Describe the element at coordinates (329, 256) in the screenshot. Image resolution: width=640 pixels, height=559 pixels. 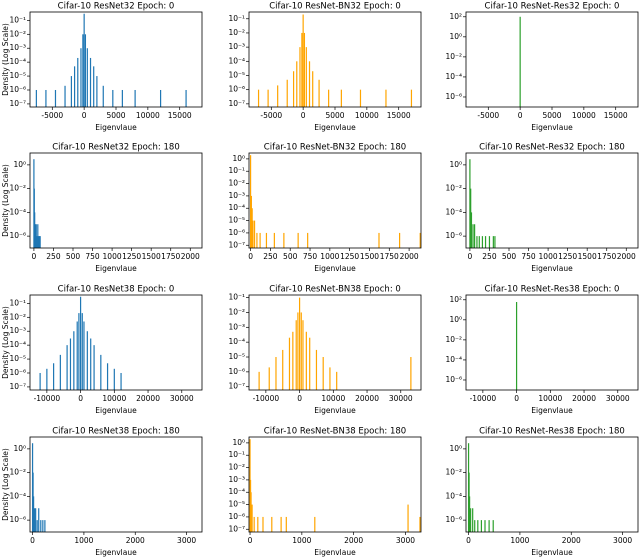
I see `x-tick-label: 1000` at that location.